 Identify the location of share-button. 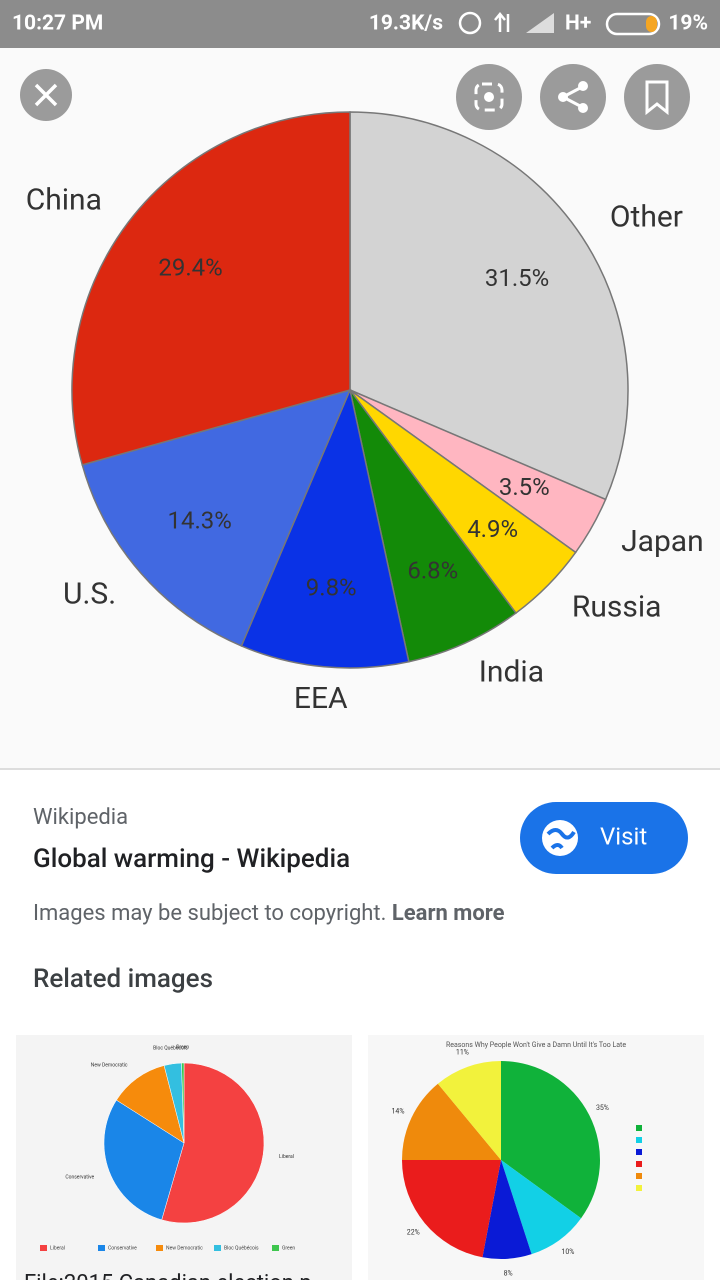
(573, 97).